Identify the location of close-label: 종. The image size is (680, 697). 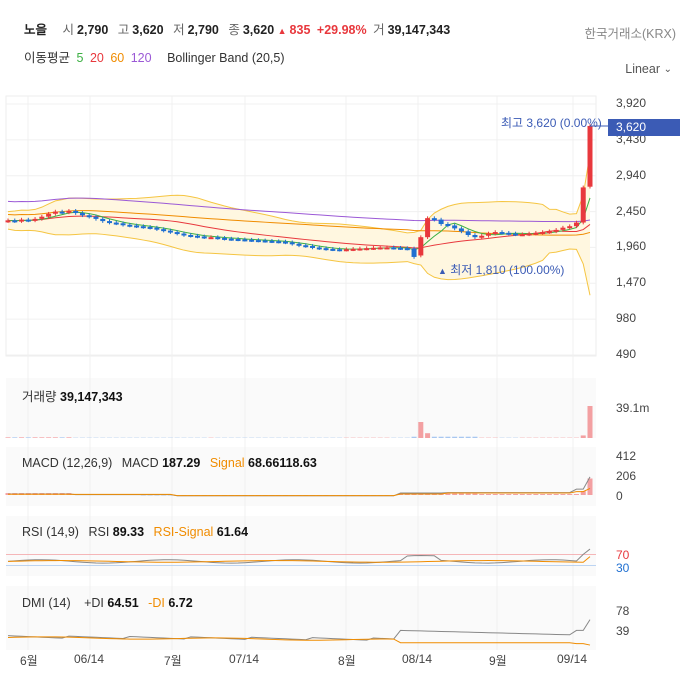
(234, 30).